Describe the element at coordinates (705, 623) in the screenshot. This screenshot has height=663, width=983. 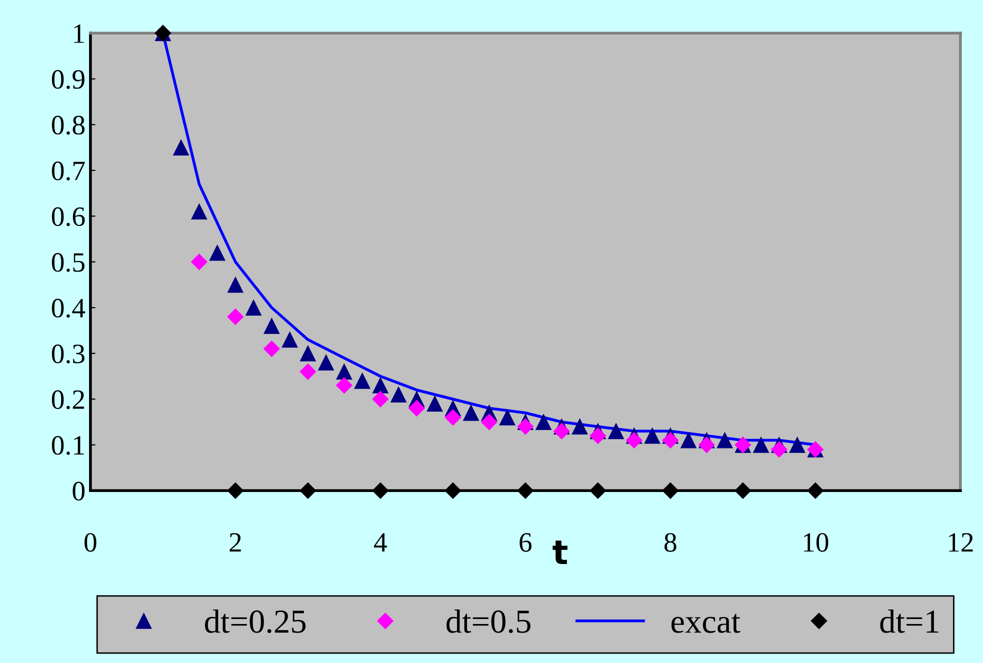
I see `legend-label: excat` at that location.